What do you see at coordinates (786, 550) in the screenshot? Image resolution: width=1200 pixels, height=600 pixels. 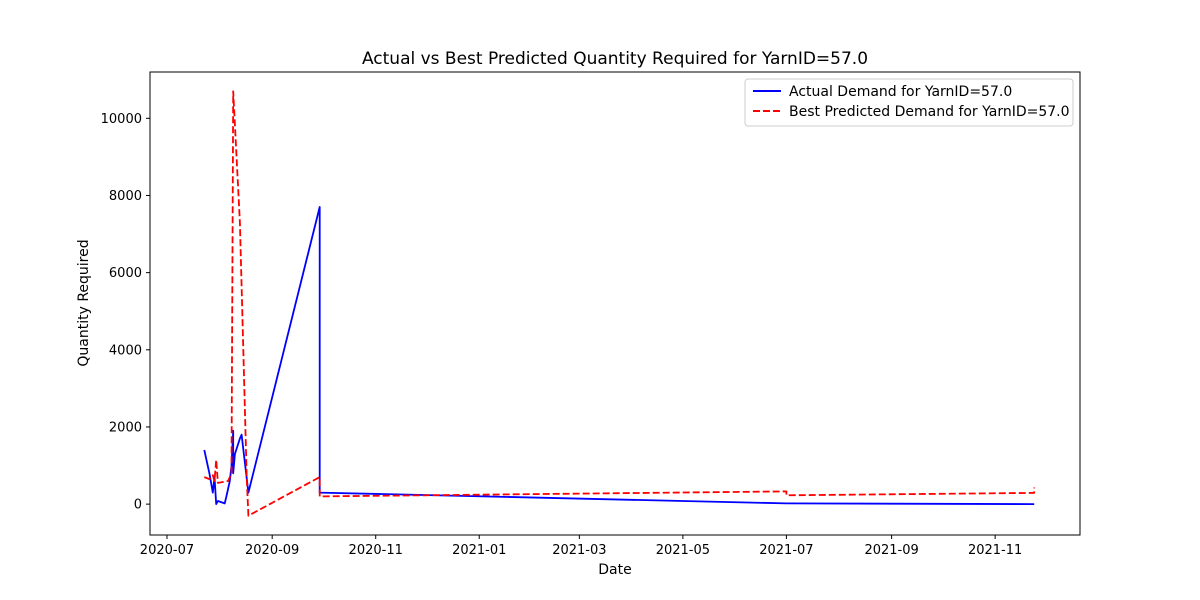 I see `x-tick-label: 2021-07` at bounding box center [786, 550].